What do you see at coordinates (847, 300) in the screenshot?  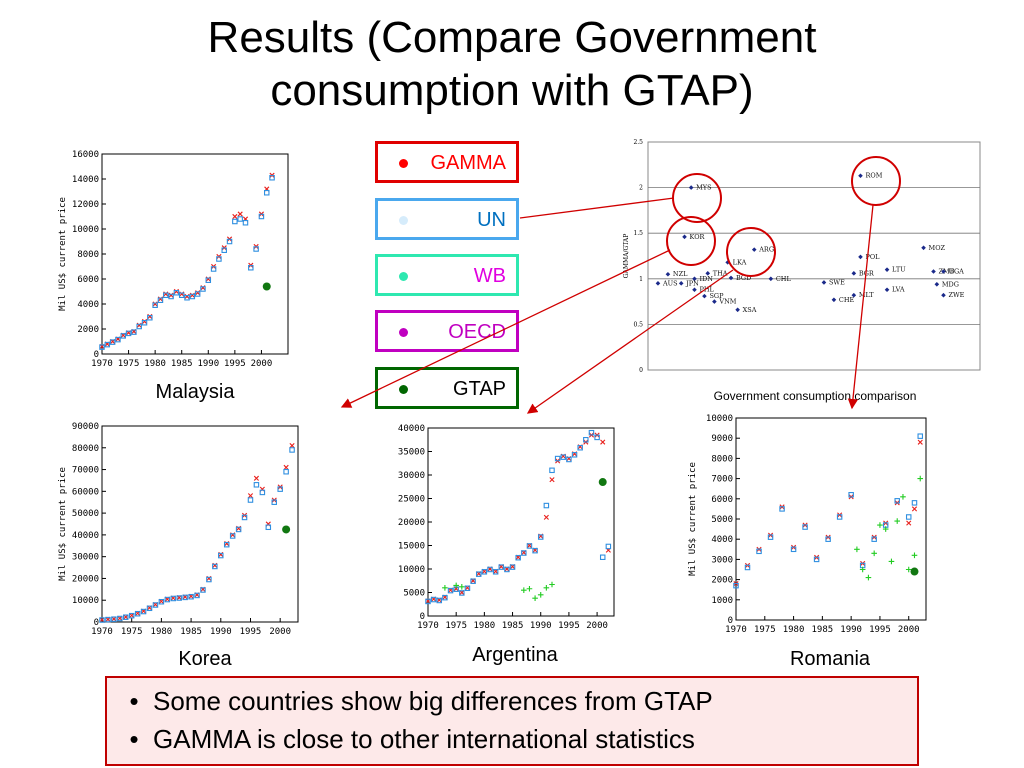 I see `point-label: CHE` at bounding box center [847, 300].